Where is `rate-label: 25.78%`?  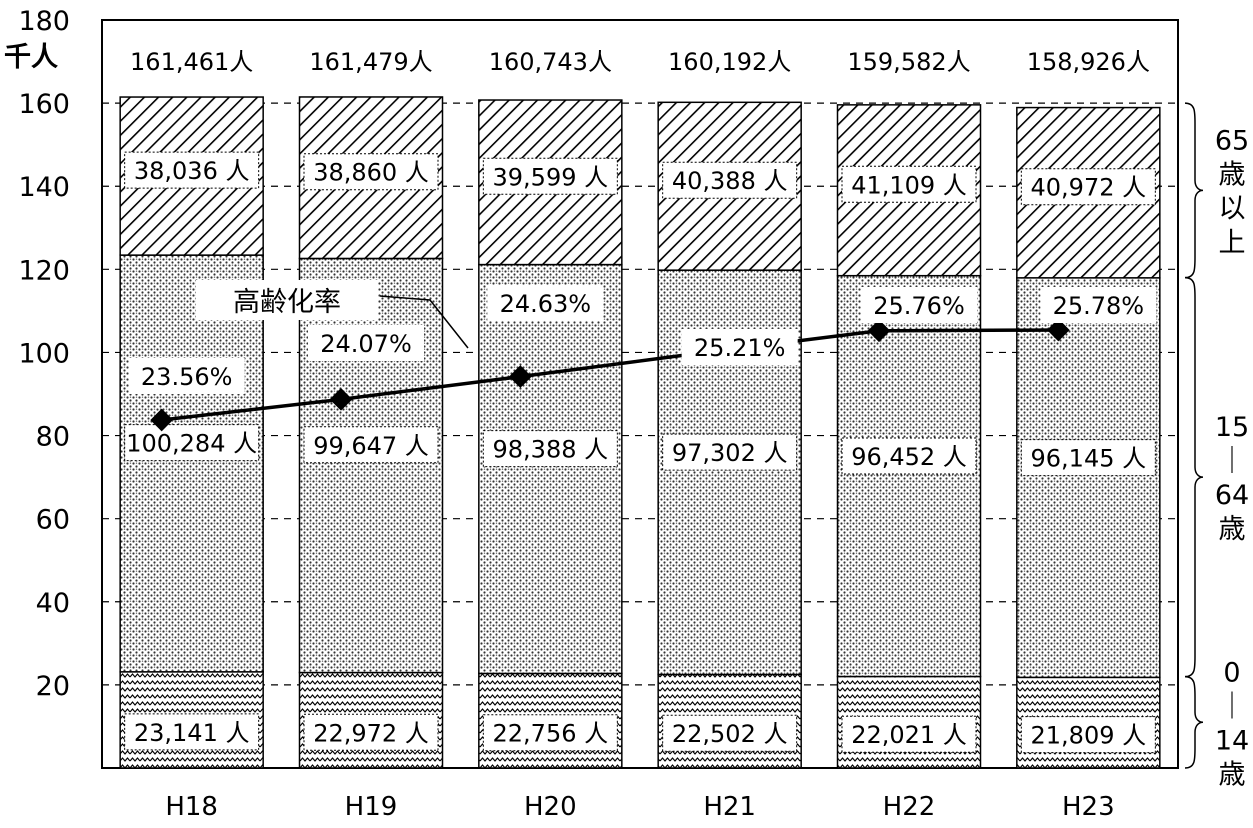 rate-label: 25.78% is located at coordinates (1099, 306).